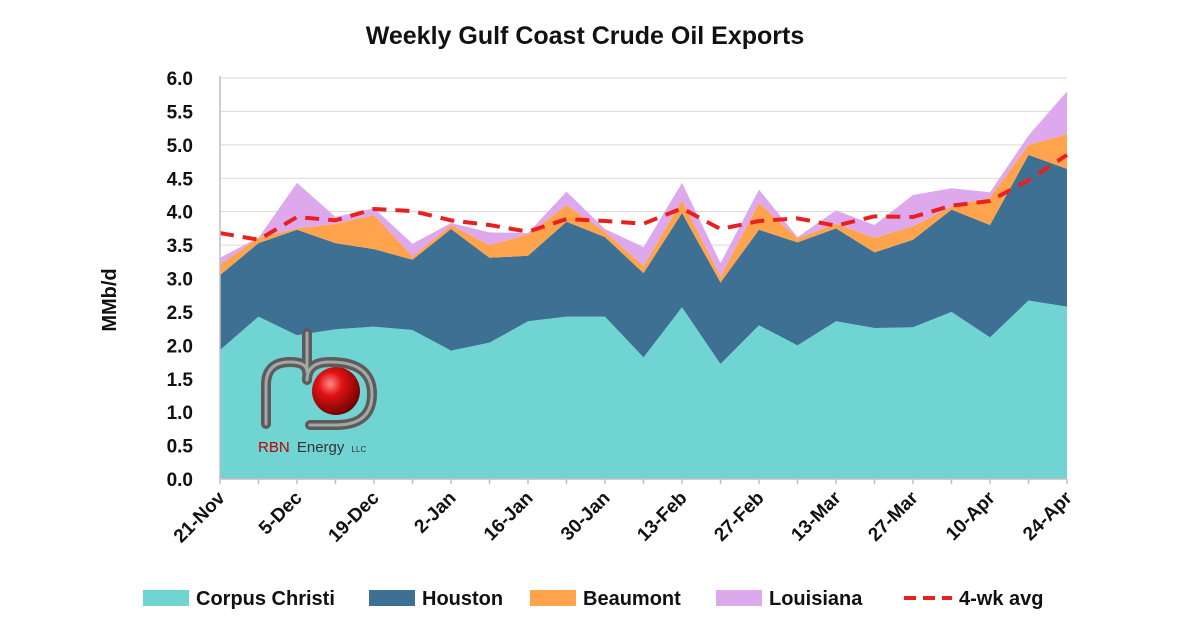 This screenshot has width=1200, height=630. I want to click on logo-text: RBN Energy LLC, so click(312, 447).